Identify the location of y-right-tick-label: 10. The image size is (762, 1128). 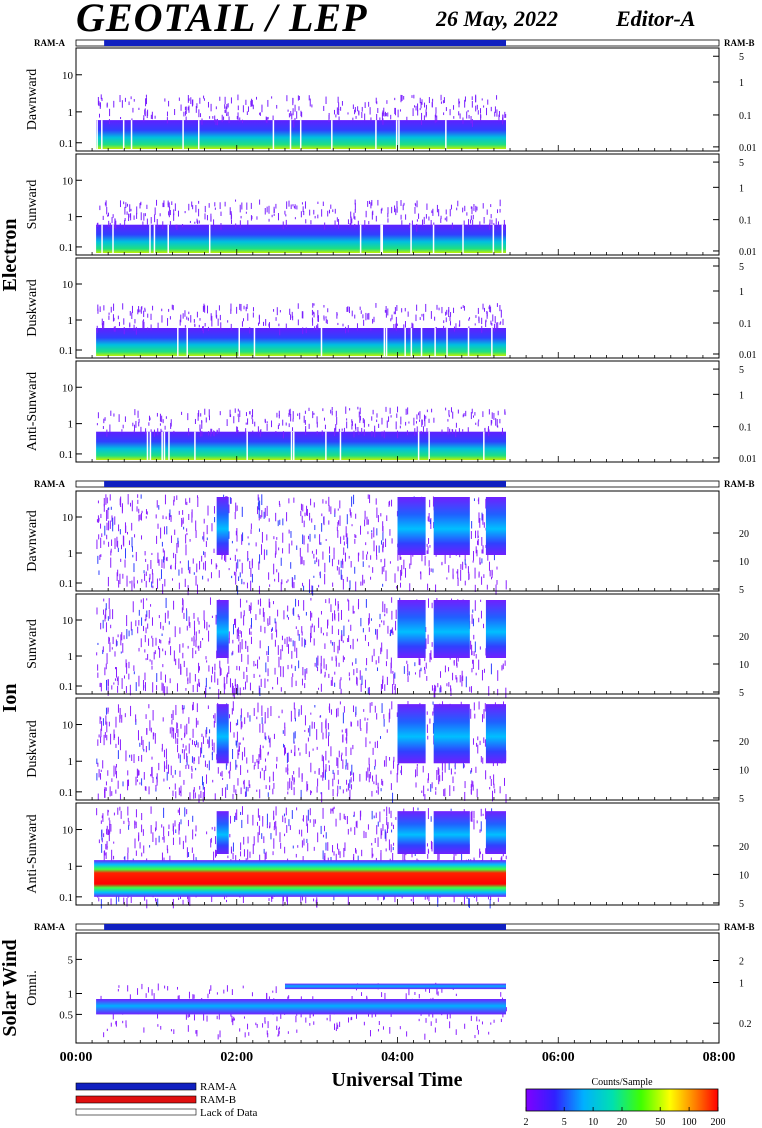
(744, 875).